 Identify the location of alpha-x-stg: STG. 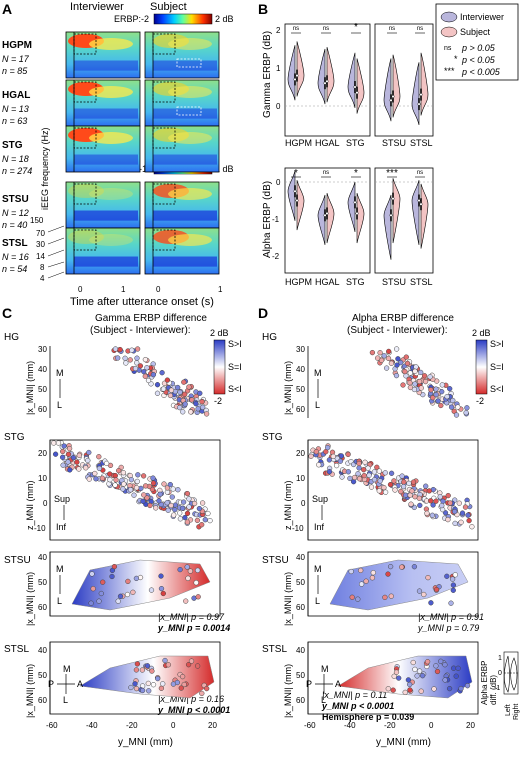
(355, 282).